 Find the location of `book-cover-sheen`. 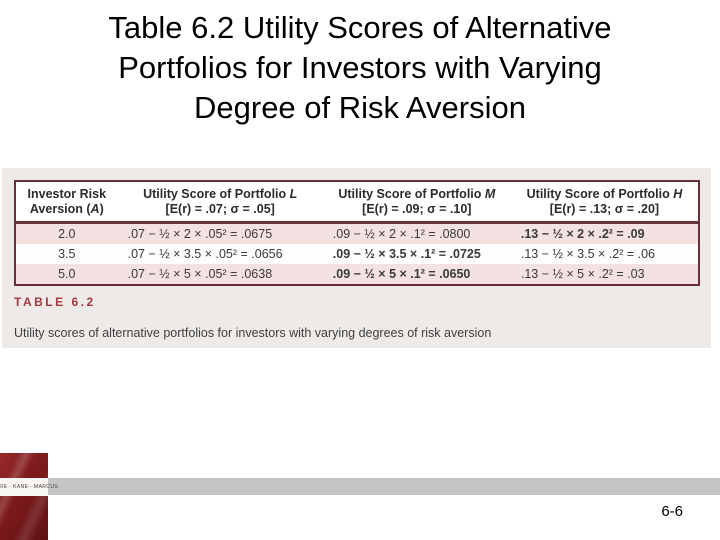

book-cover-sheen is located at coordinates (24, 496).